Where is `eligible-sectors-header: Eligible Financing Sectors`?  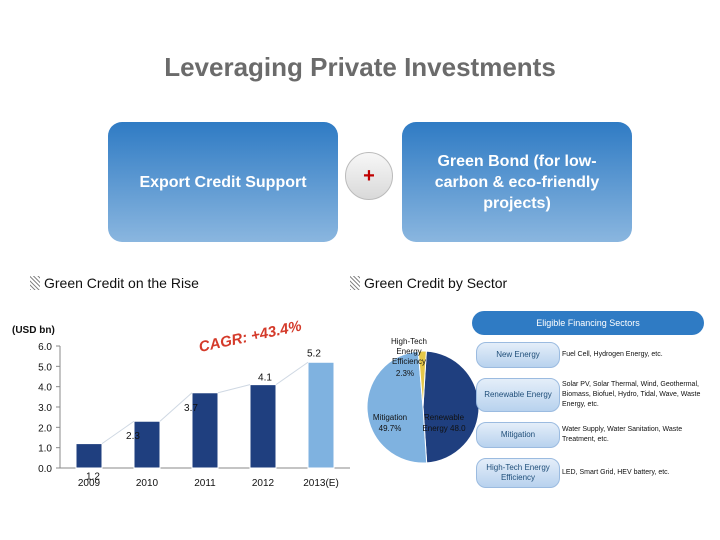 eligible-sectors-header: Eligible Financing Sectors is located at coordinates (588, 323).